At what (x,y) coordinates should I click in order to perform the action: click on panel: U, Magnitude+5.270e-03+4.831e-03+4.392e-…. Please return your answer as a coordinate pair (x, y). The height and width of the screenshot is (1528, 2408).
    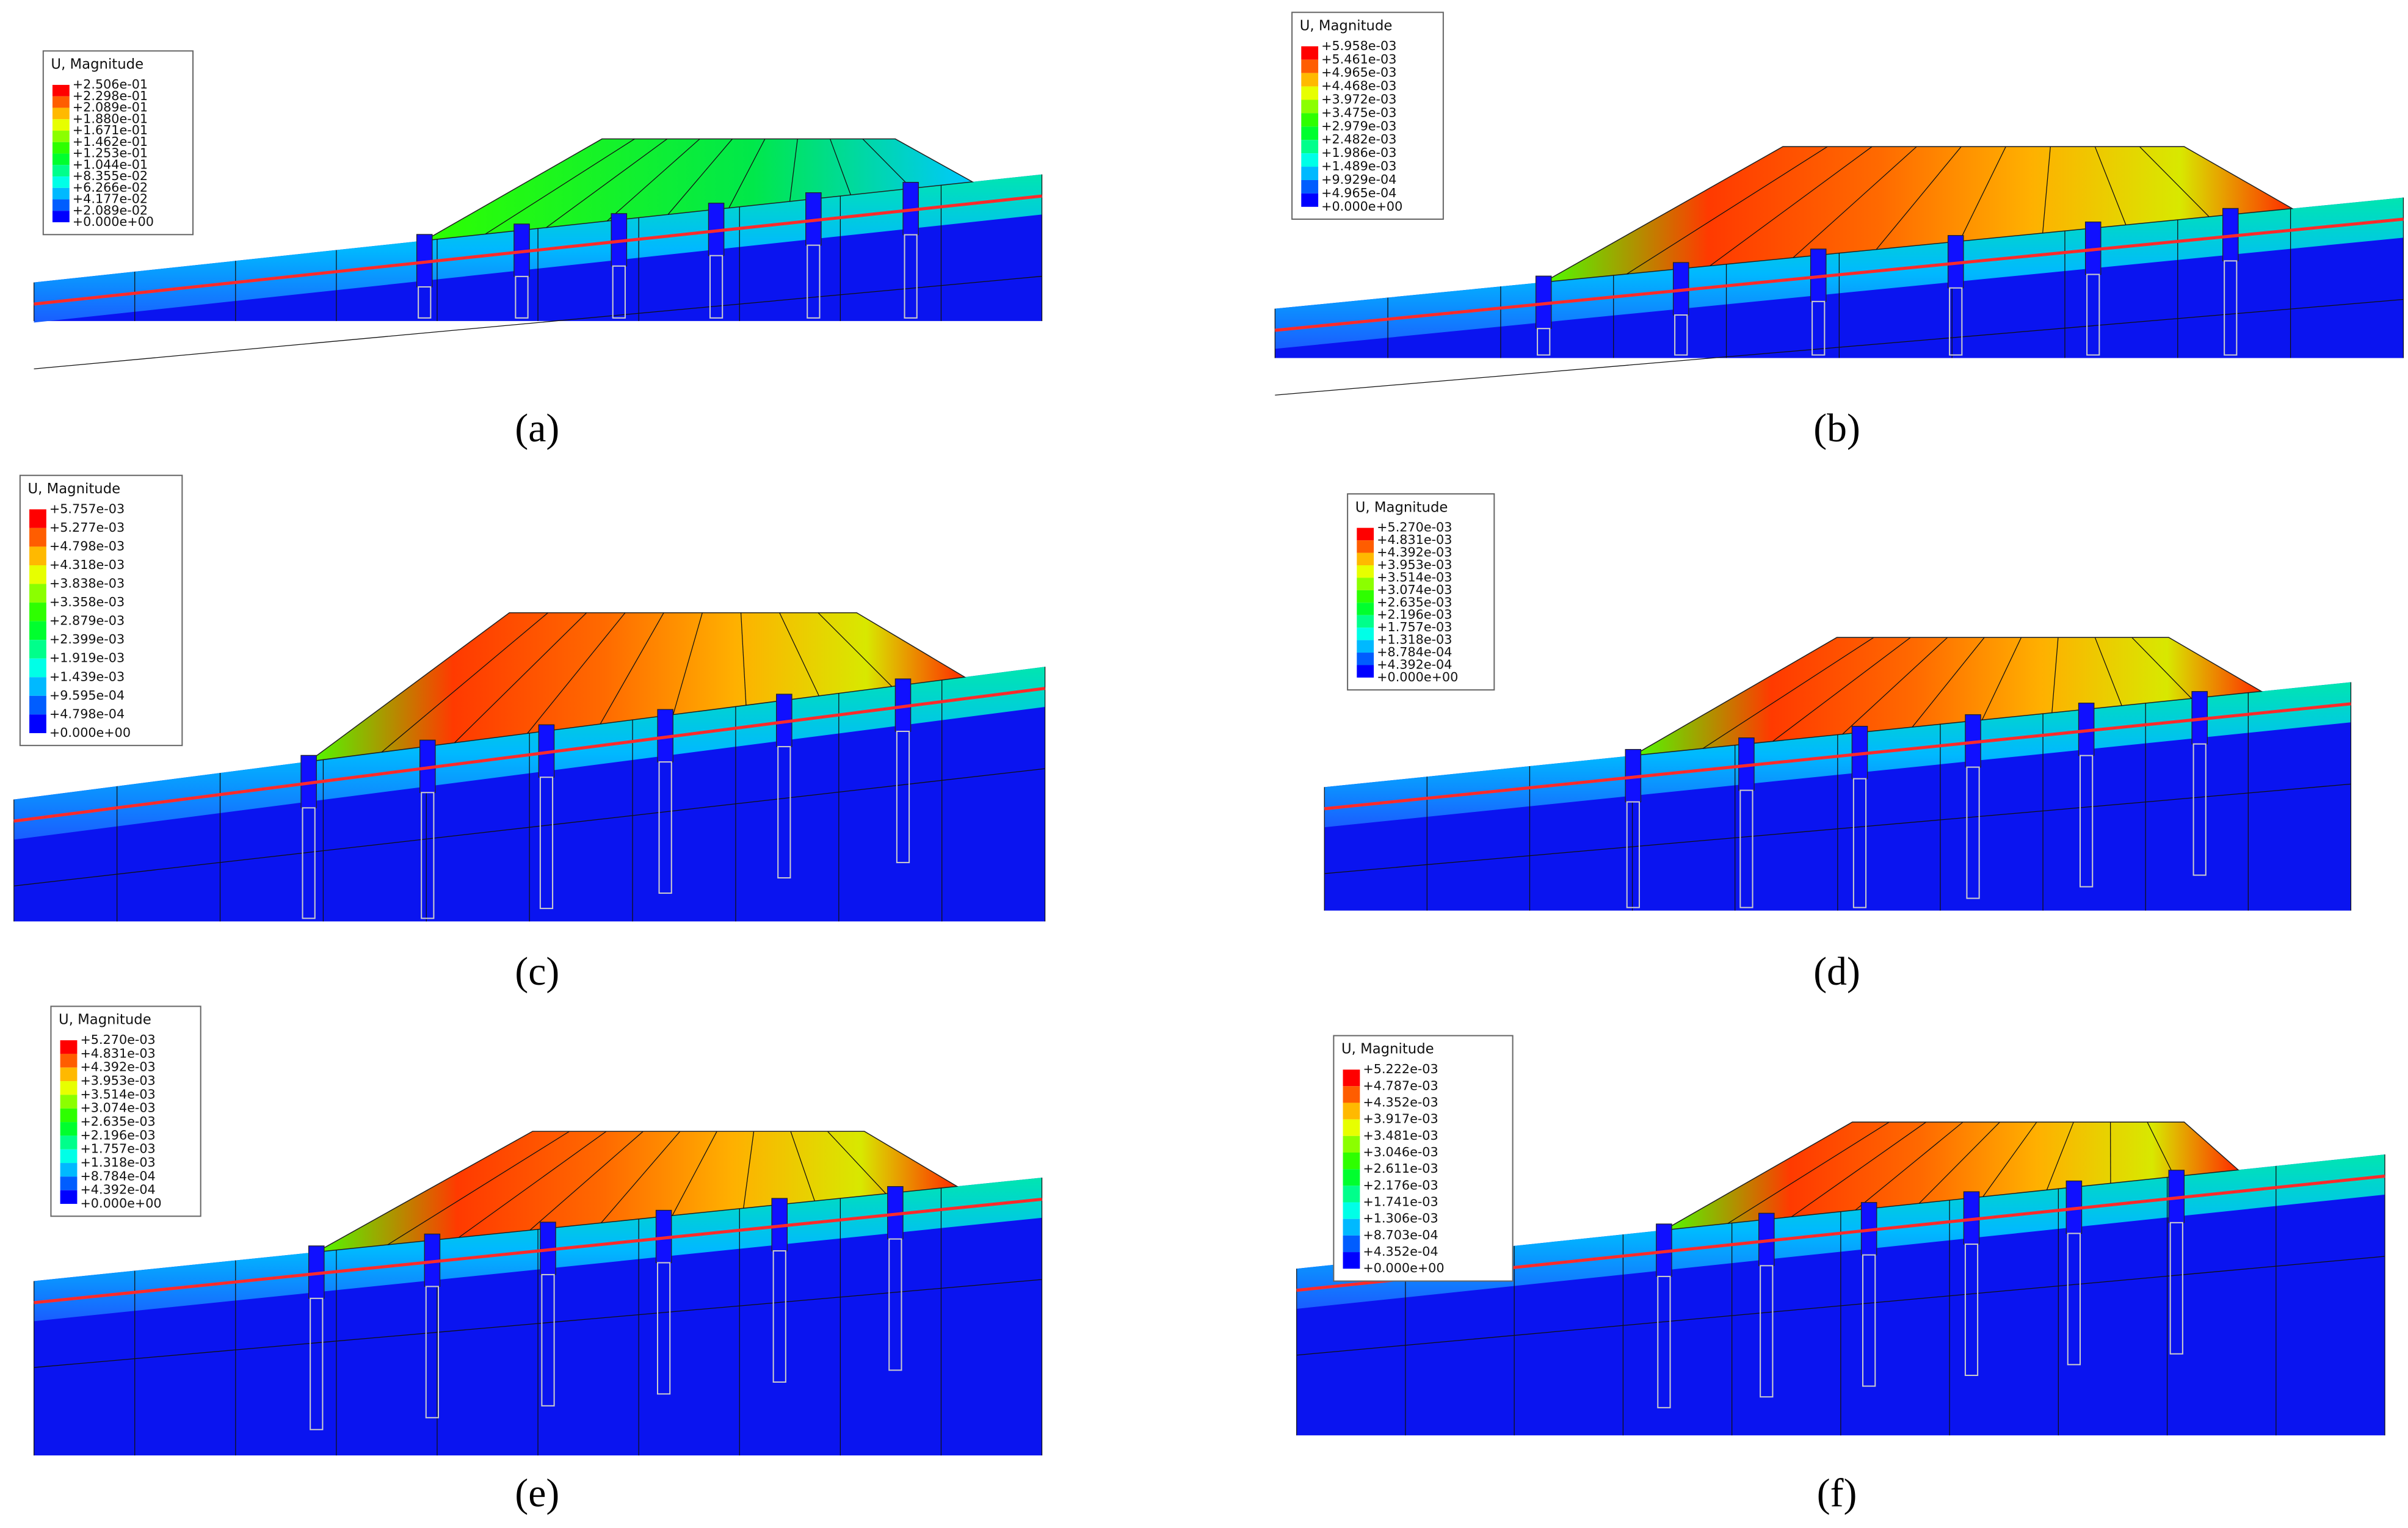
    Looking at the image, I should click on (538, 1260).